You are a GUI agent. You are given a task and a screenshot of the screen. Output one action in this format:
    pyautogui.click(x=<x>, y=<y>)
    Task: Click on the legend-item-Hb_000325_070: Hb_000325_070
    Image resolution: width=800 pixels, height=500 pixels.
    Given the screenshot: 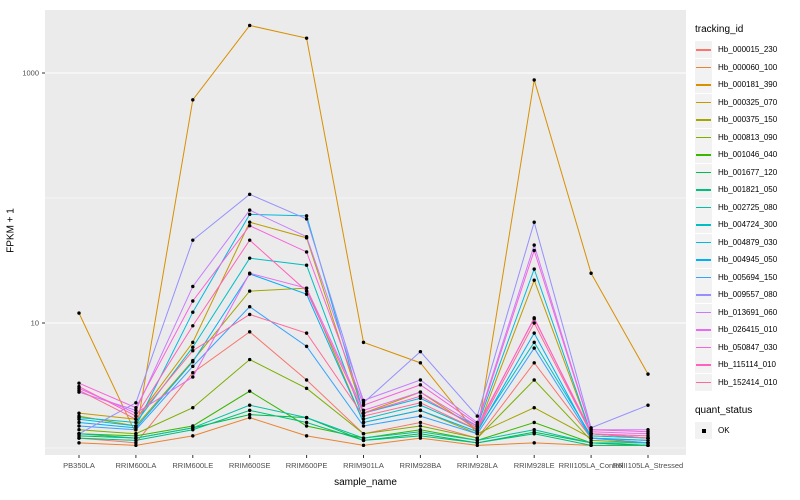 What is the action you would take?
    pyautogui.click(x=747, y=102)
    